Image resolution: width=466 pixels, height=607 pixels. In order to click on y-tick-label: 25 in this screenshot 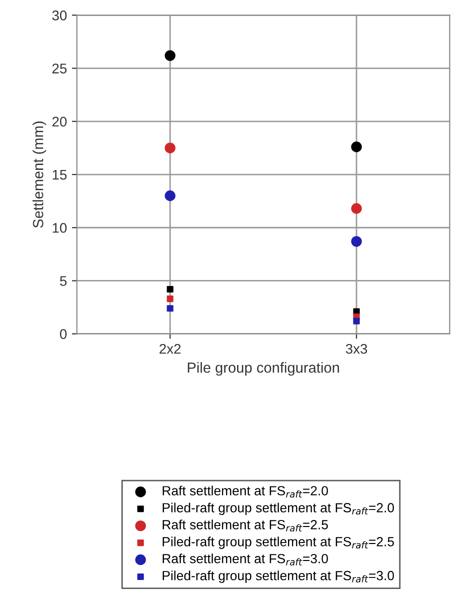, I will do `click(59, 69)`.